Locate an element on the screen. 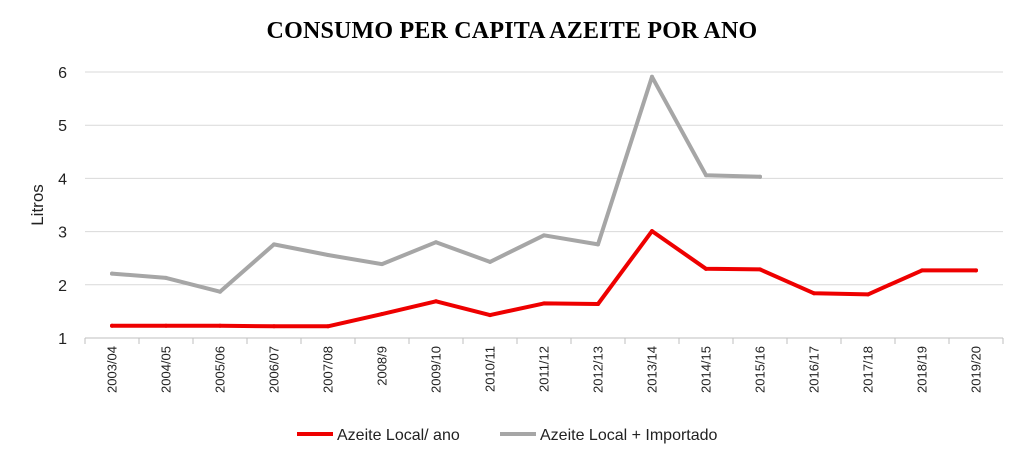 This screenshot has width=1024, height=463. y-tick-label: 1 is located at coordinates (62, 339).